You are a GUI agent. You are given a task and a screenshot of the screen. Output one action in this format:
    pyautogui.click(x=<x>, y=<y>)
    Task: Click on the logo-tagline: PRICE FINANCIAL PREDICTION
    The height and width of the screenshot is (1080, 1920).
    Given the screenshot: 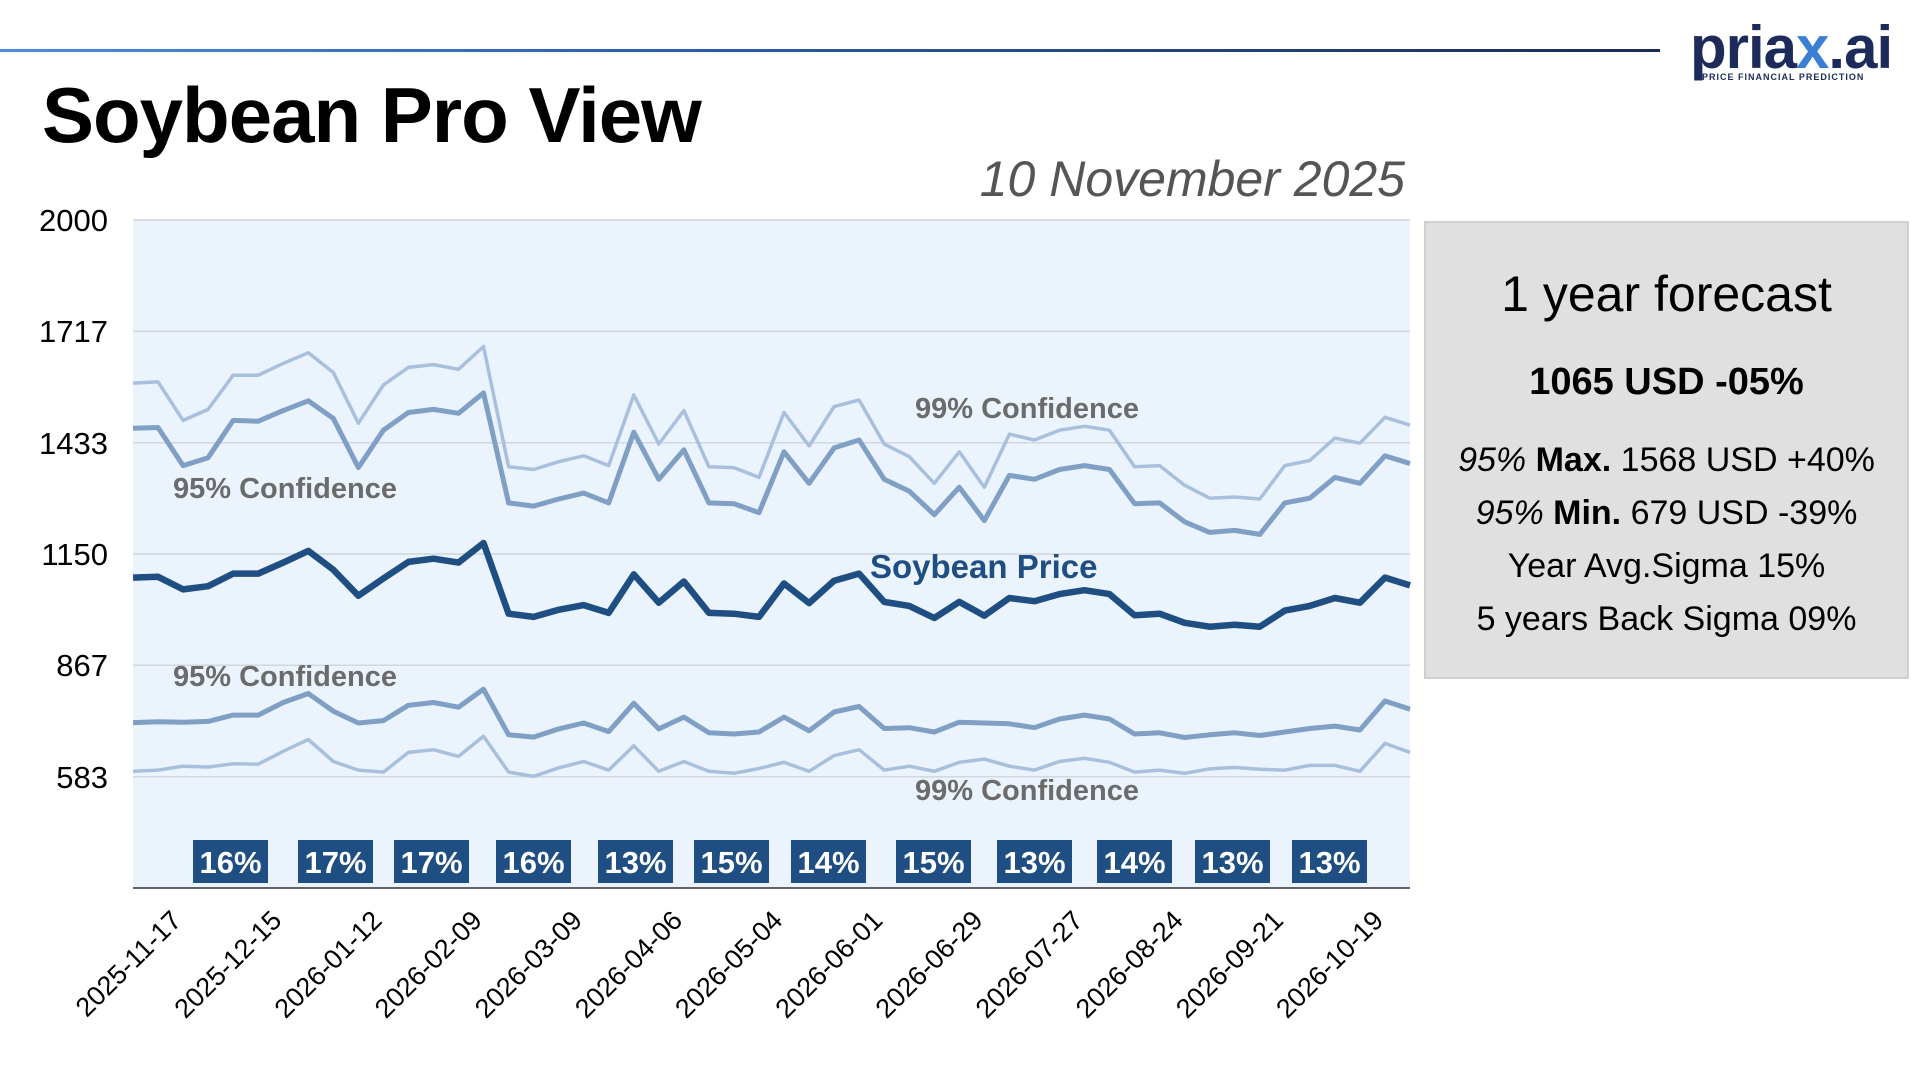 What is the action you would take?
    pyautogui.click(x=1783, y=77)
    